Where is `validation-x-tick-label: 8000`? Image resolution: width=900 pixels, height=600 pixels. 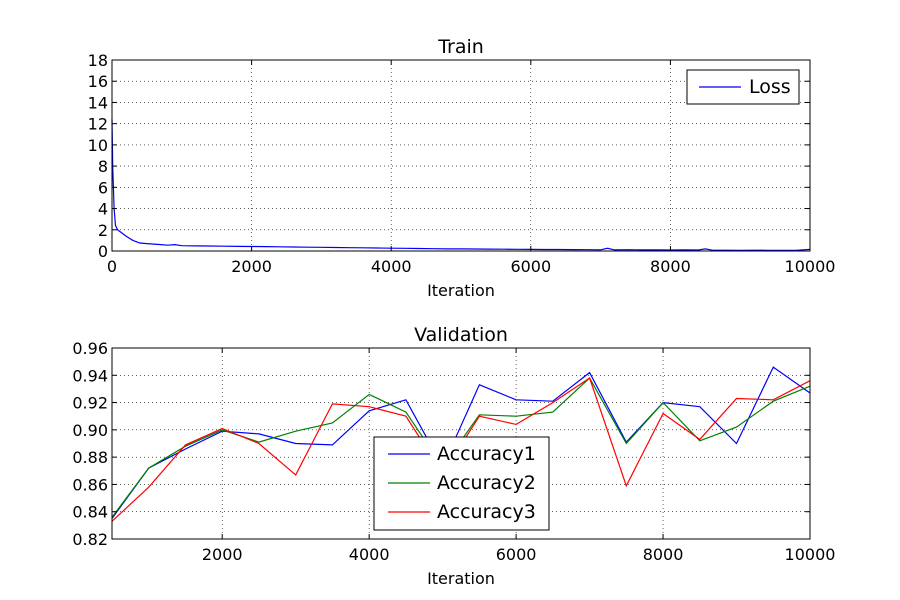 validation-x-tick-label: 8000 is located at coordinates (663, 554).